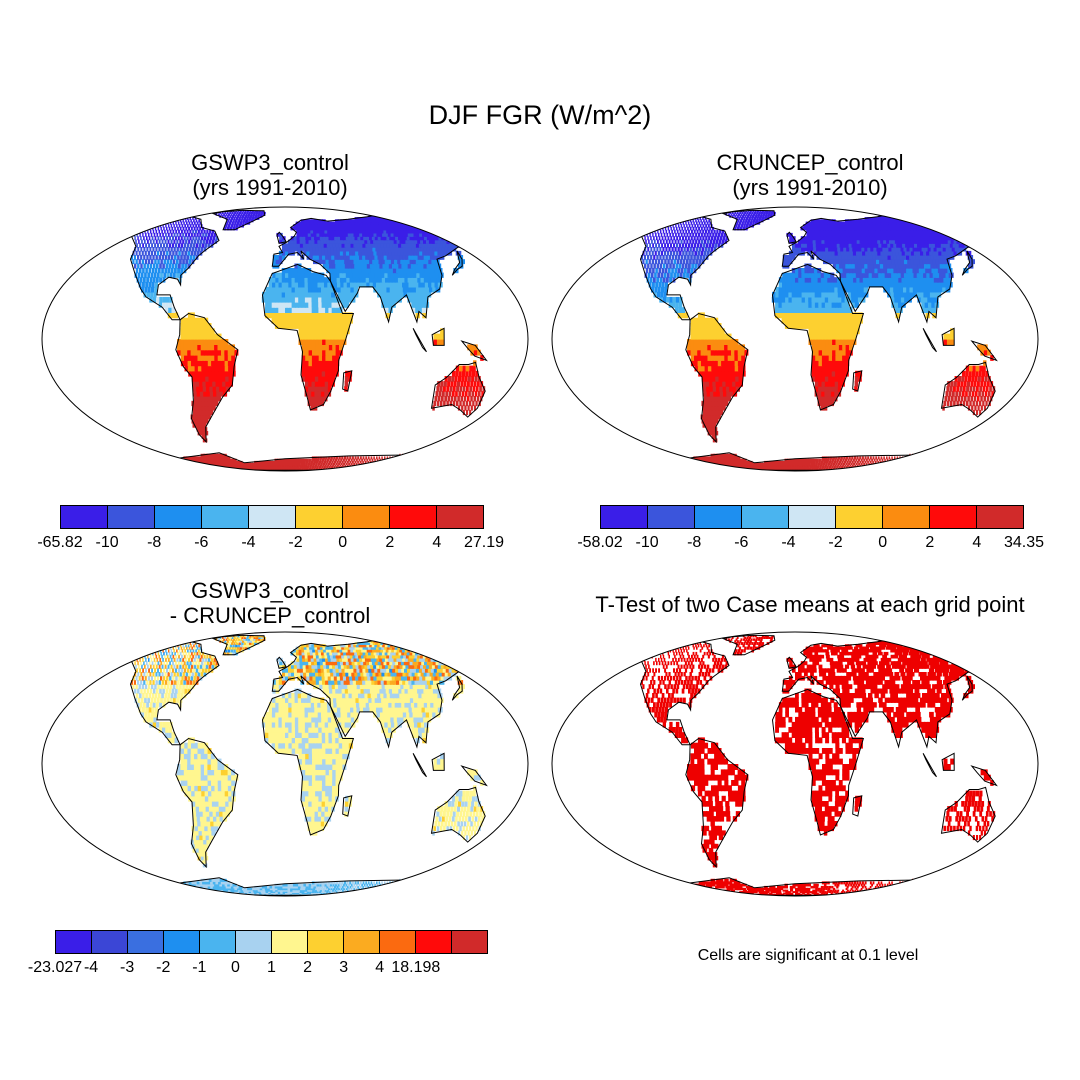 Image resolution: width=1080 pixels, height=1080 pixels. I want to click on coastline-southAmerica, so click(207, 378).